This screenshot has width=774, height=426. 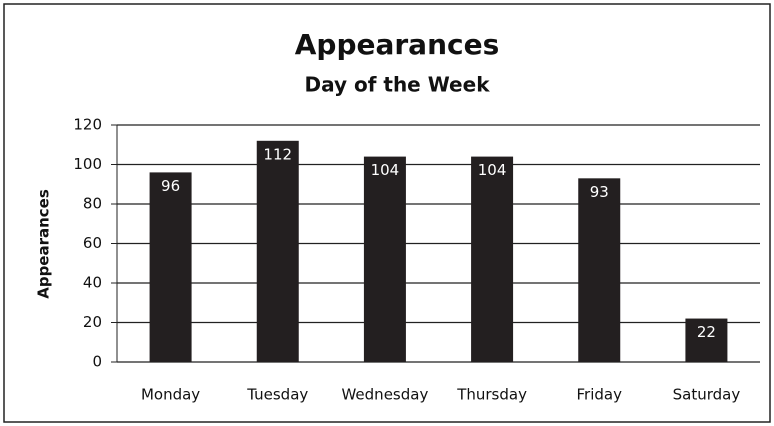 What do you see at coordinates (706, 332) in the screenshot?
I see `data-label: 22` at bounding box center [706, 332].